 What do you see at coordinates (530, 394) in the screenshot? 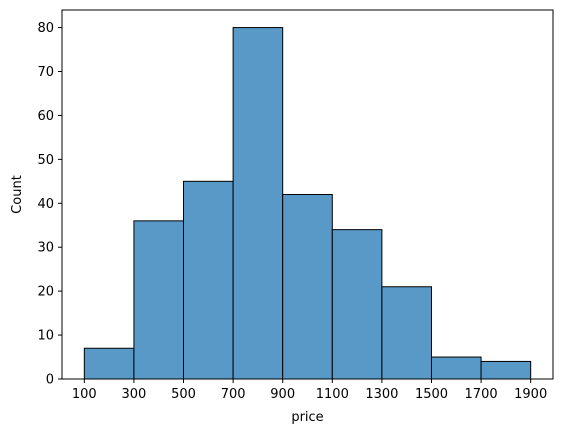
I see `x-tick-label: 1900` at bounding box center [530, 394].